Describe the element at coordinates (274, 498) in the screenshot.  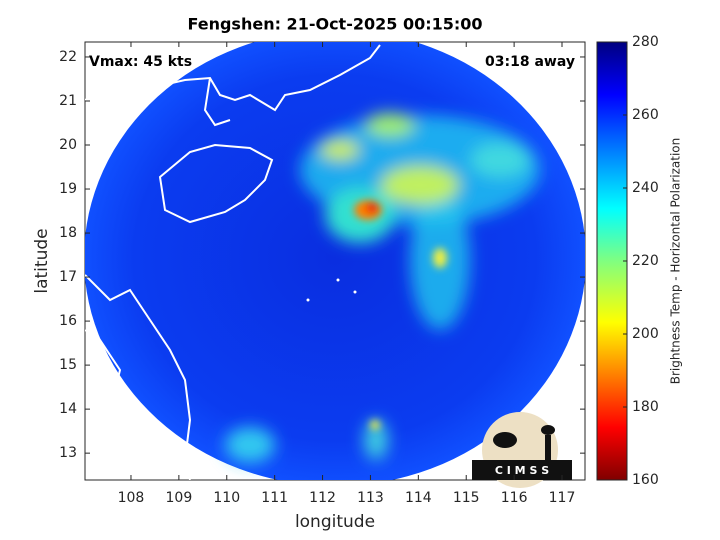
I see `x-tick-label: 111` at that location.